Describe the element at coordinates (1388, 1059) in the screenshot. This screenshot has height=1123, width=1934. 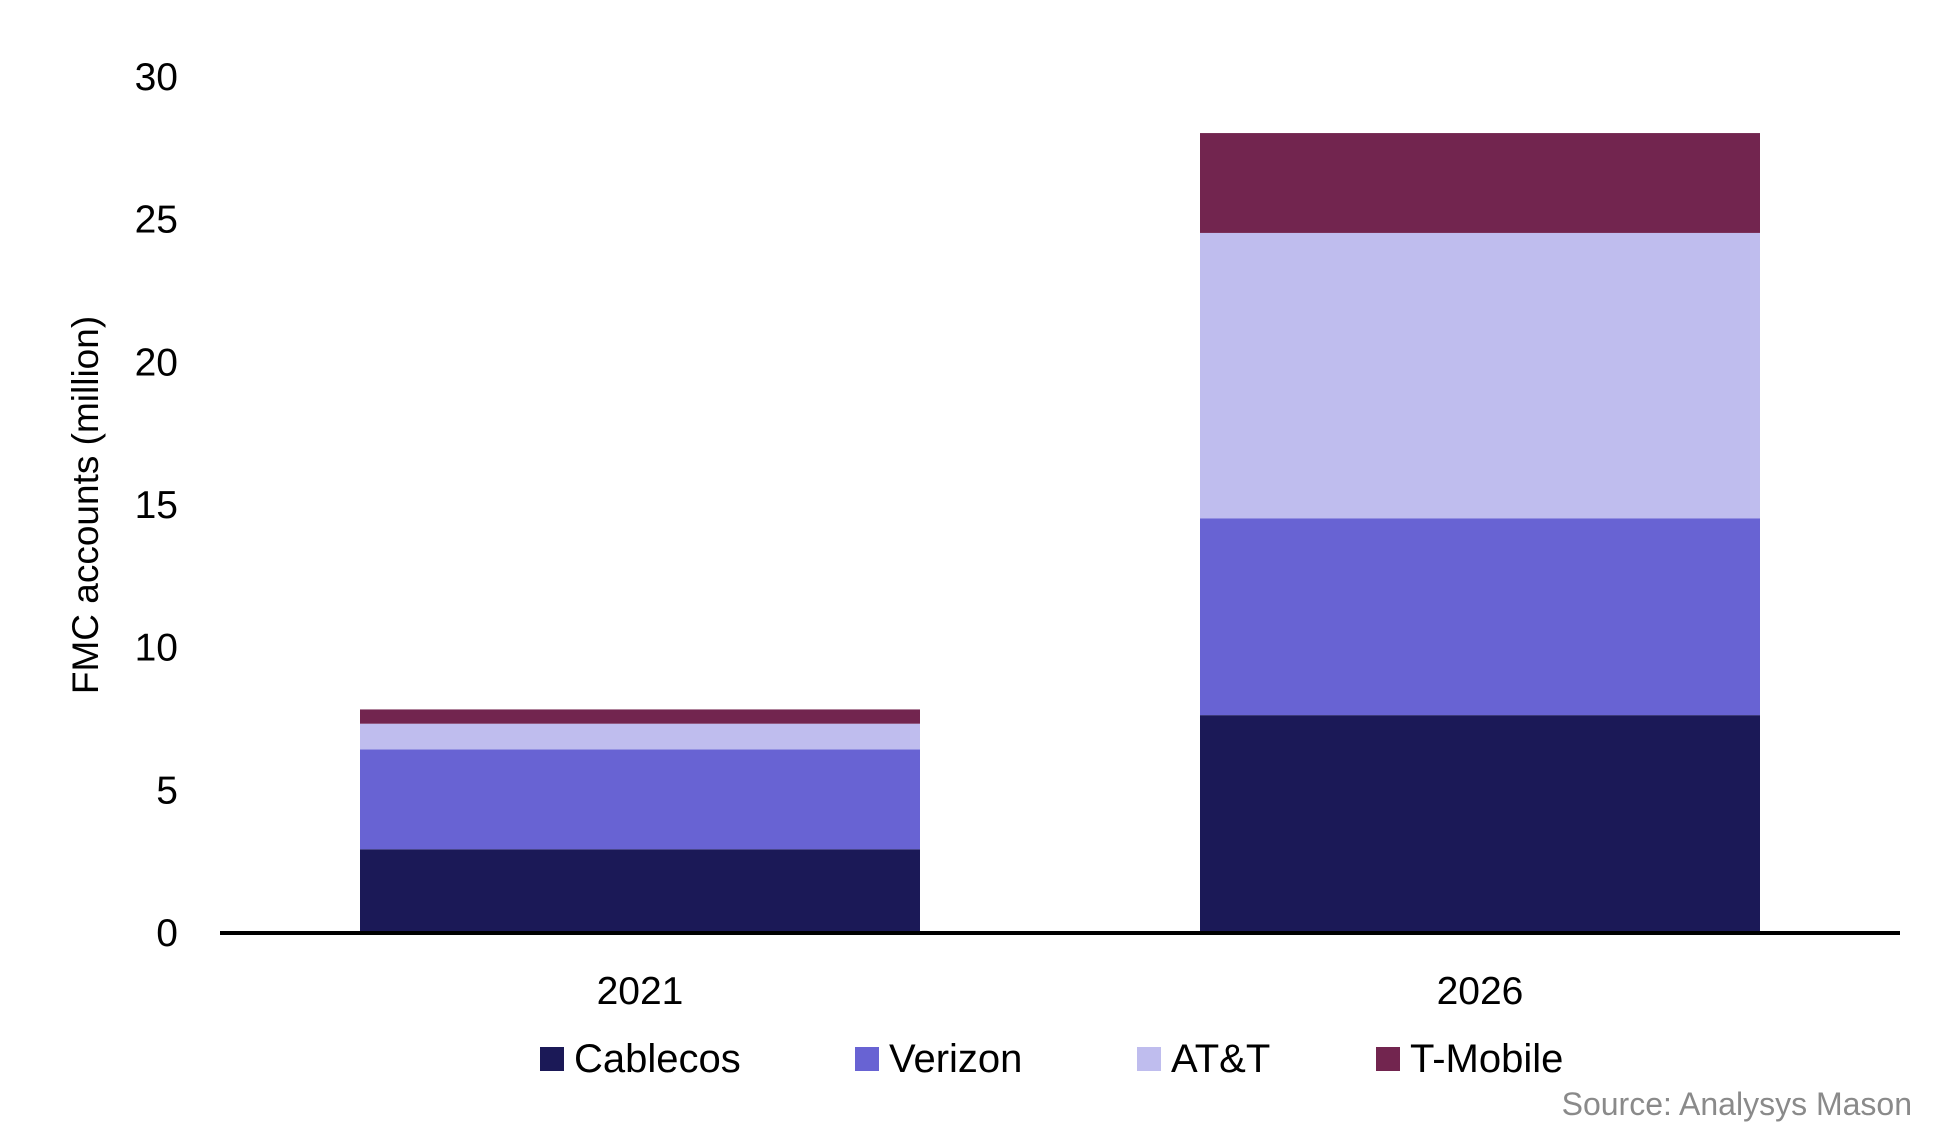
I see `legend-swatch-t-mobile` at that location.